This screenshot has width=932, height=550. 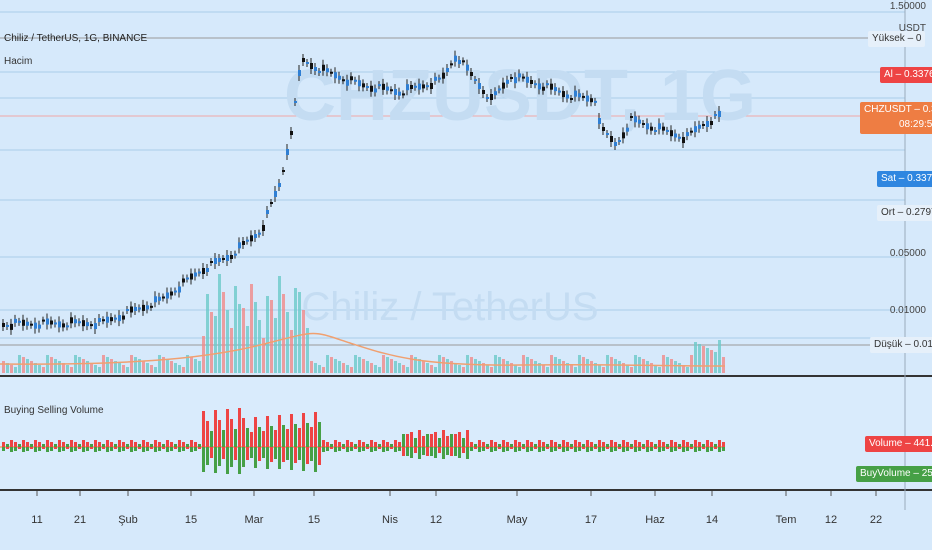 What do you see at coordinates (912, 28) in the screenshot?
I see `price-unit: USDT` at bounding box center [912, 28].